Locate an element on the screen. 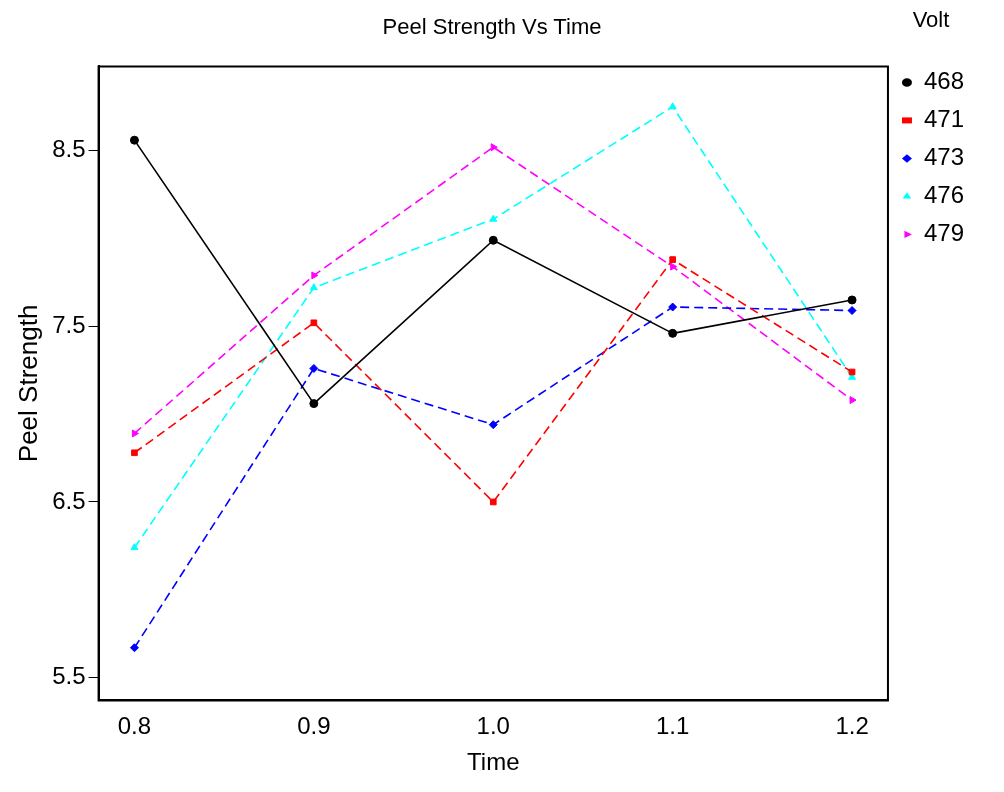  x-axis-title: Time is located at coordinates (493, 762).